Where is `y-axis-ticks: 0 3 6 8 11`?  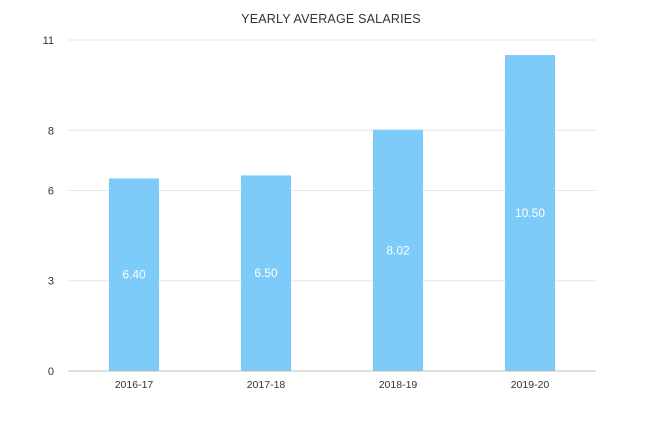
y-axis-ticks: 0 3 6 8 11 is located at coordinates (48, 206).